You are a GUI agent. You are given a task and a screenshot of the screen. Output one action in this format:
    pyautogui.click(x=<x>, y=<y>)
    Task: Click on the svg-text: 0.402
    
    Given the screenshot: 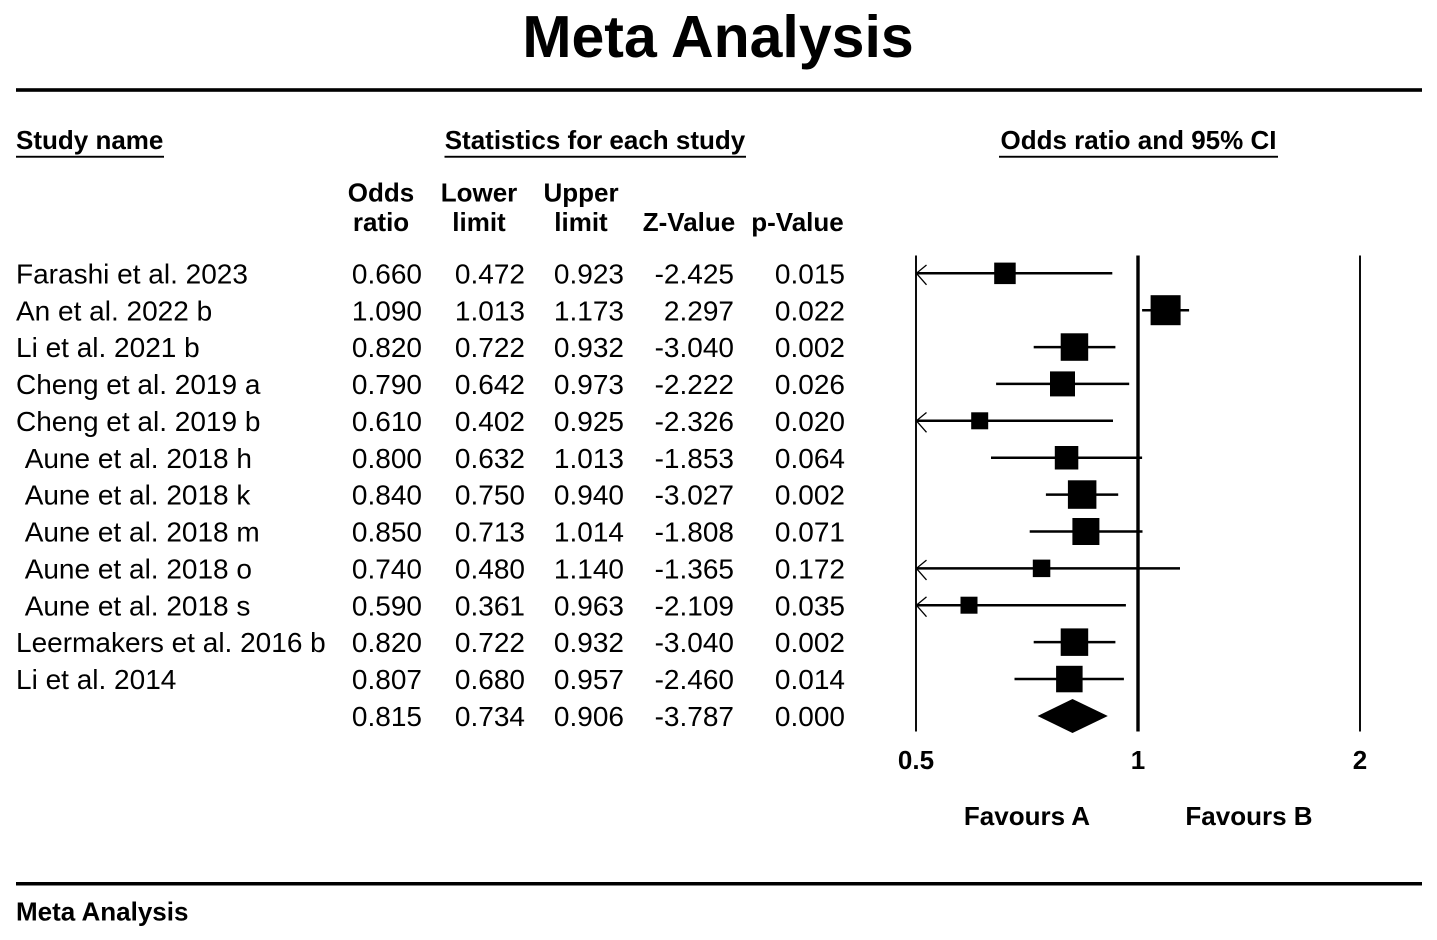 What is the action you would take?
    pyautogui.click(x=490, y=421)
    